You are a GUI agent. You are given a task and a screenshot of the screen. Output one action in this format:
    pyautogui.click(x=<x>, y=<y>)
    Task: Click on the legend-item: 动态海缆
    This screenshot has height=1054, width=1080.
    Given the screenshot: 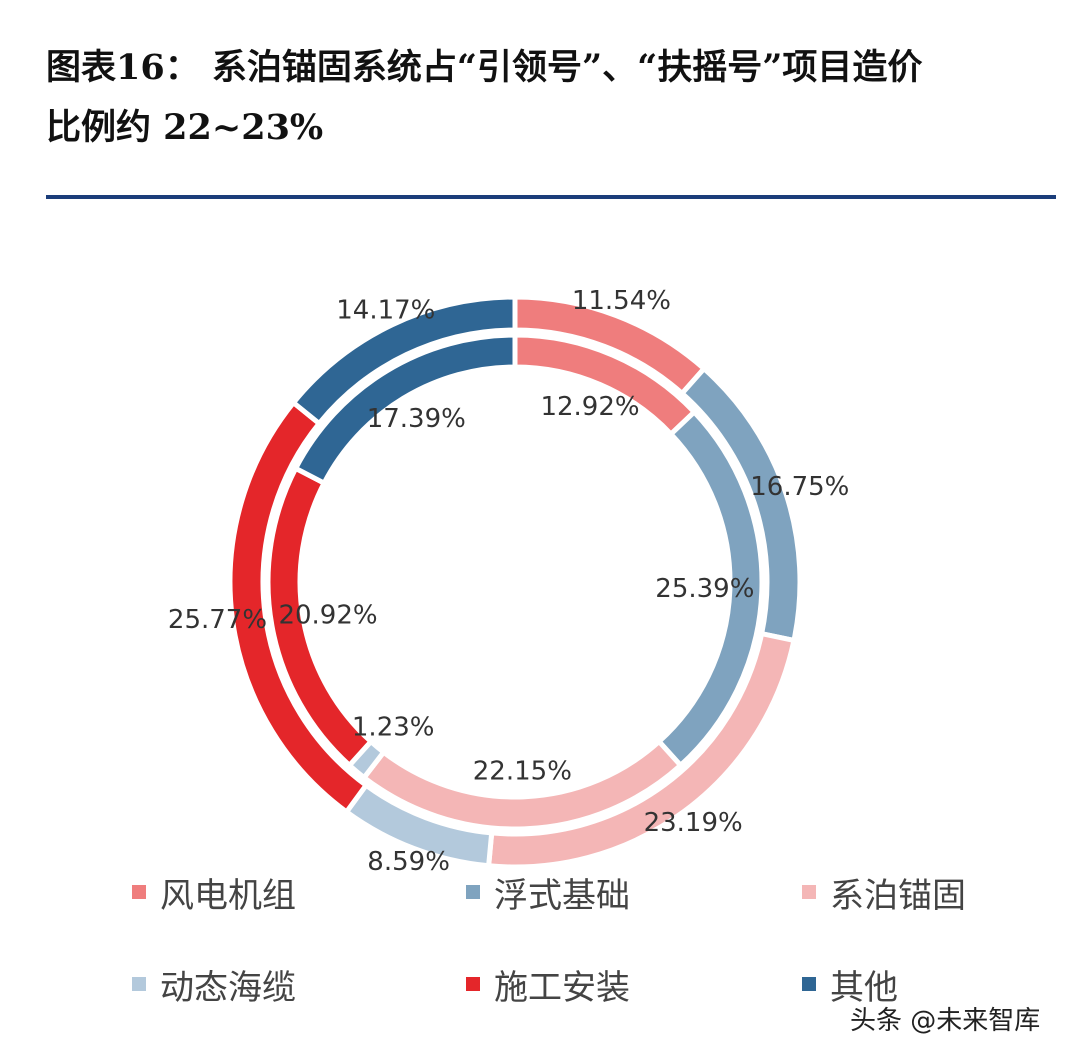 What is the action you would take?
    pyautogui.click(x=214, y=986)
    